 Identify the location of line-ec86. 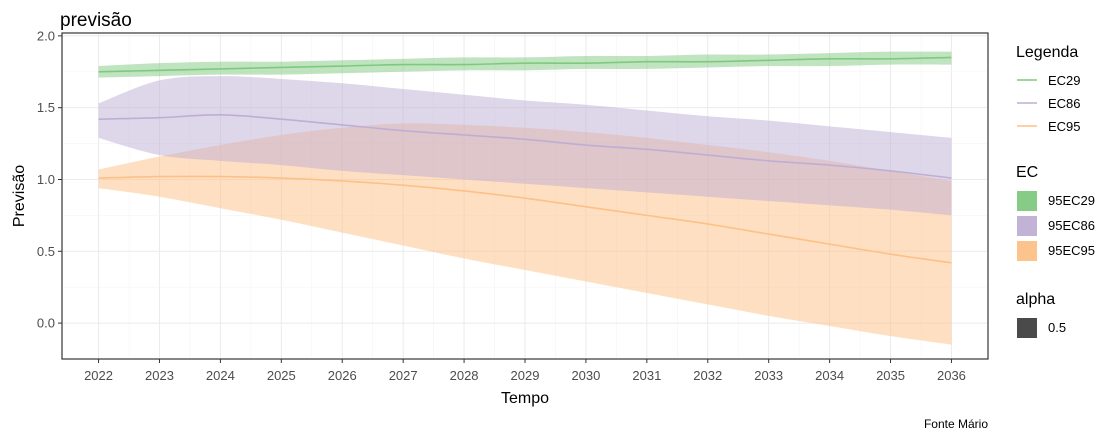
(525, 146).